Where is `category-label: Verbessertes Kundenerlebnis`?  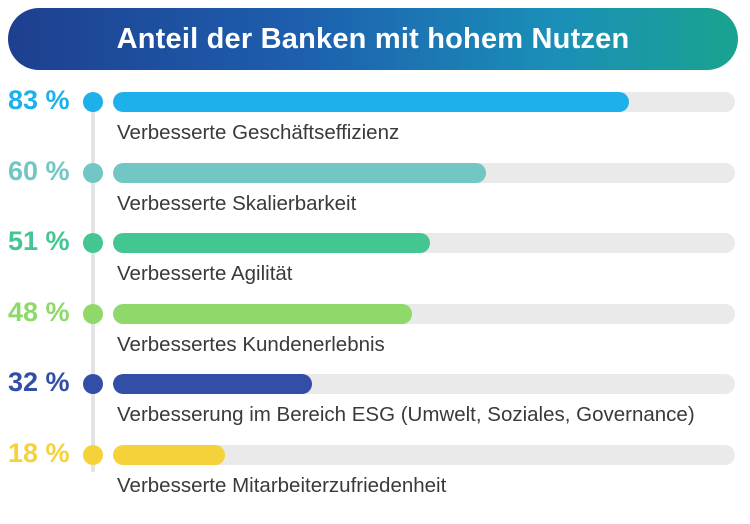
category-label: Verbessertes Kundenerlebnis is located at coordinates (251, 344).